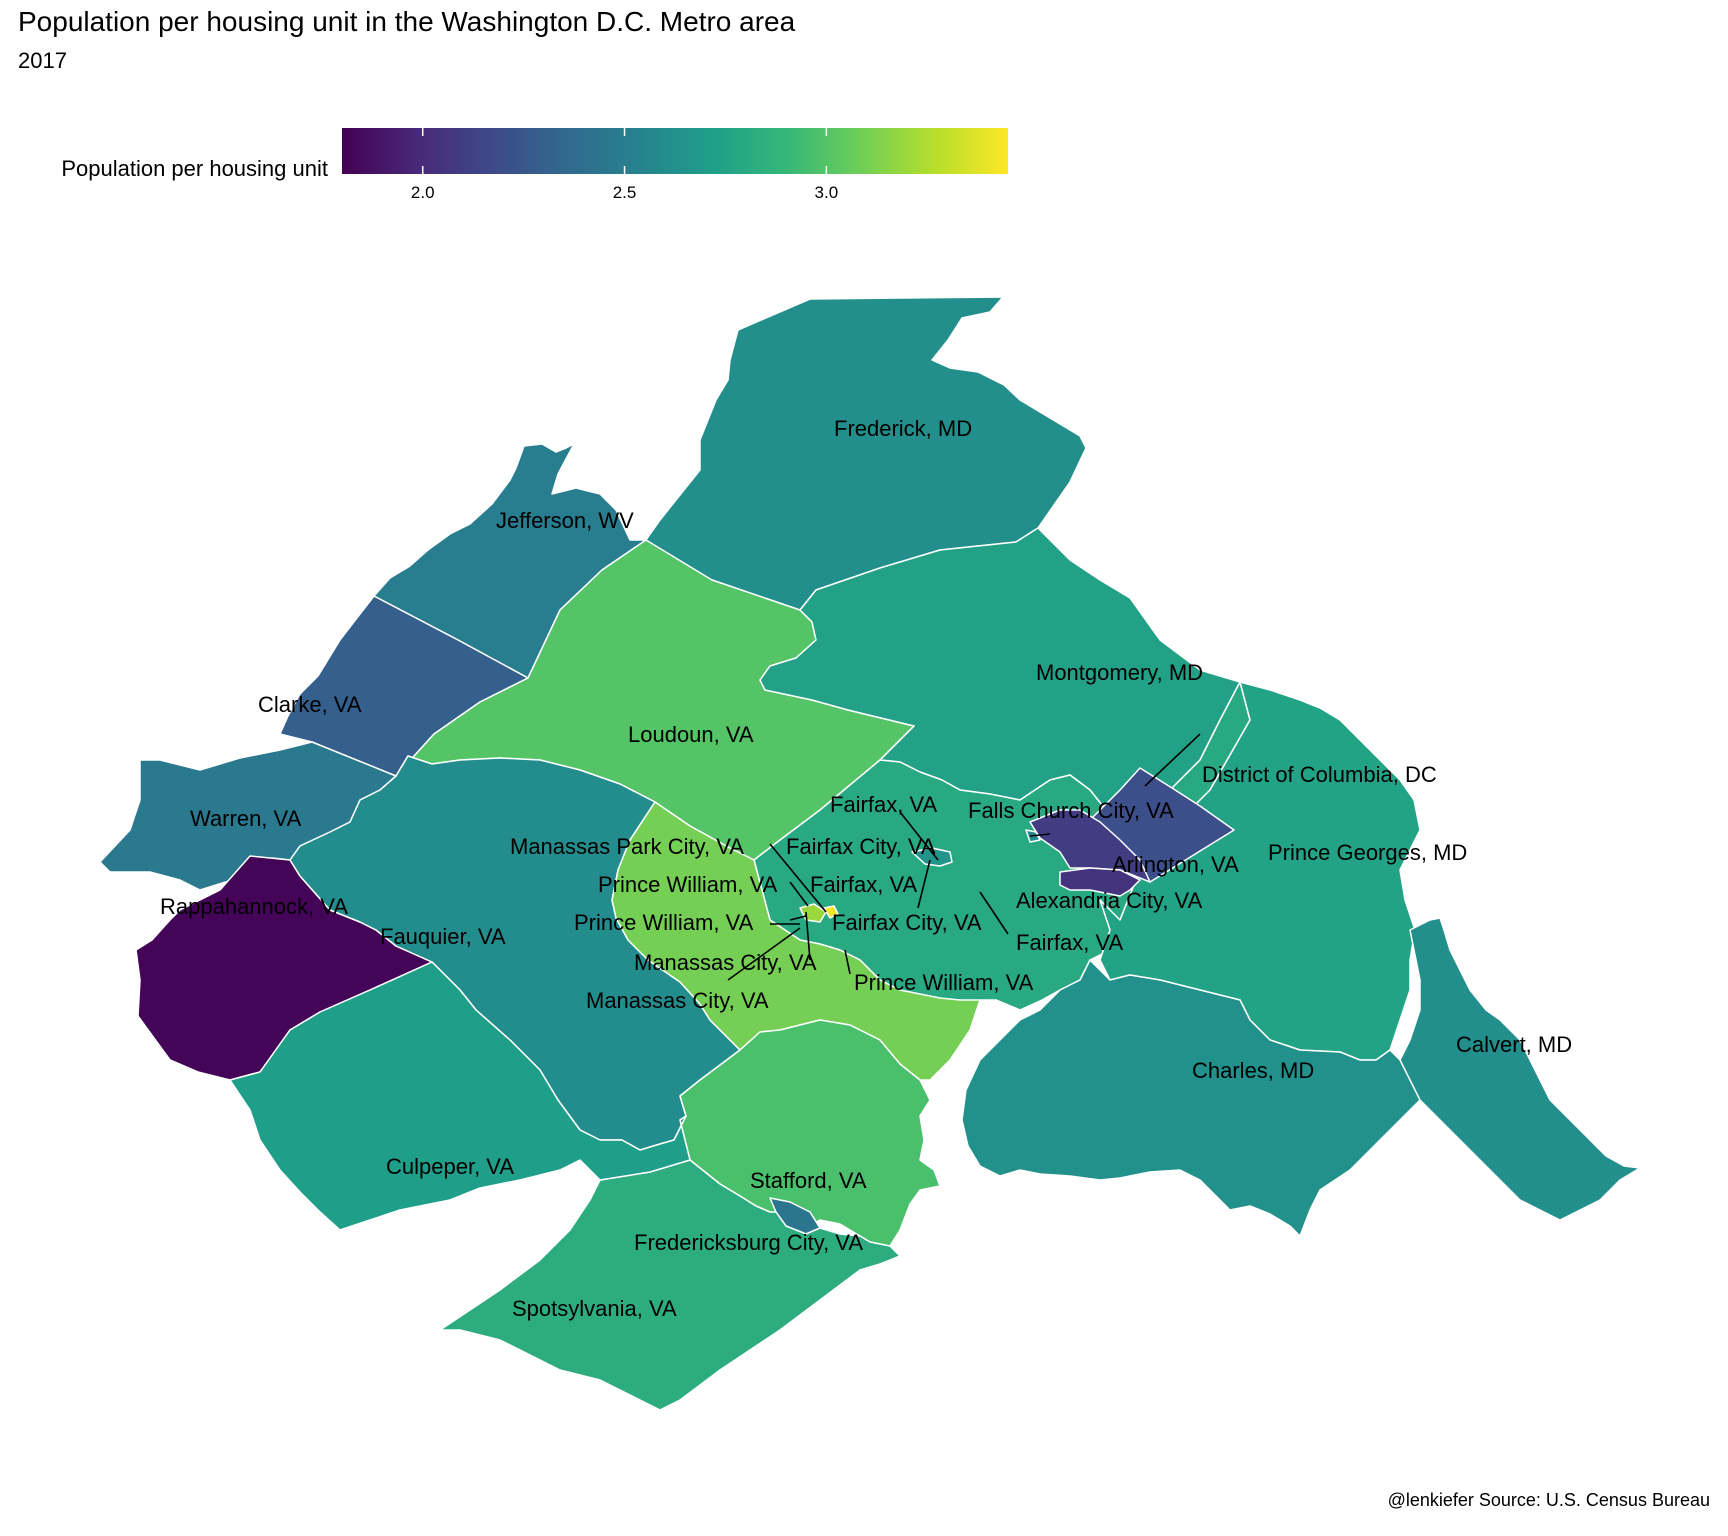 This screenshot has height=1536, width=1728. What do you see at coordinates (565, 520) in the screenshot?
I see `label-jefferson-wv: Jefferson, WV` at bounding box center [565, 520].